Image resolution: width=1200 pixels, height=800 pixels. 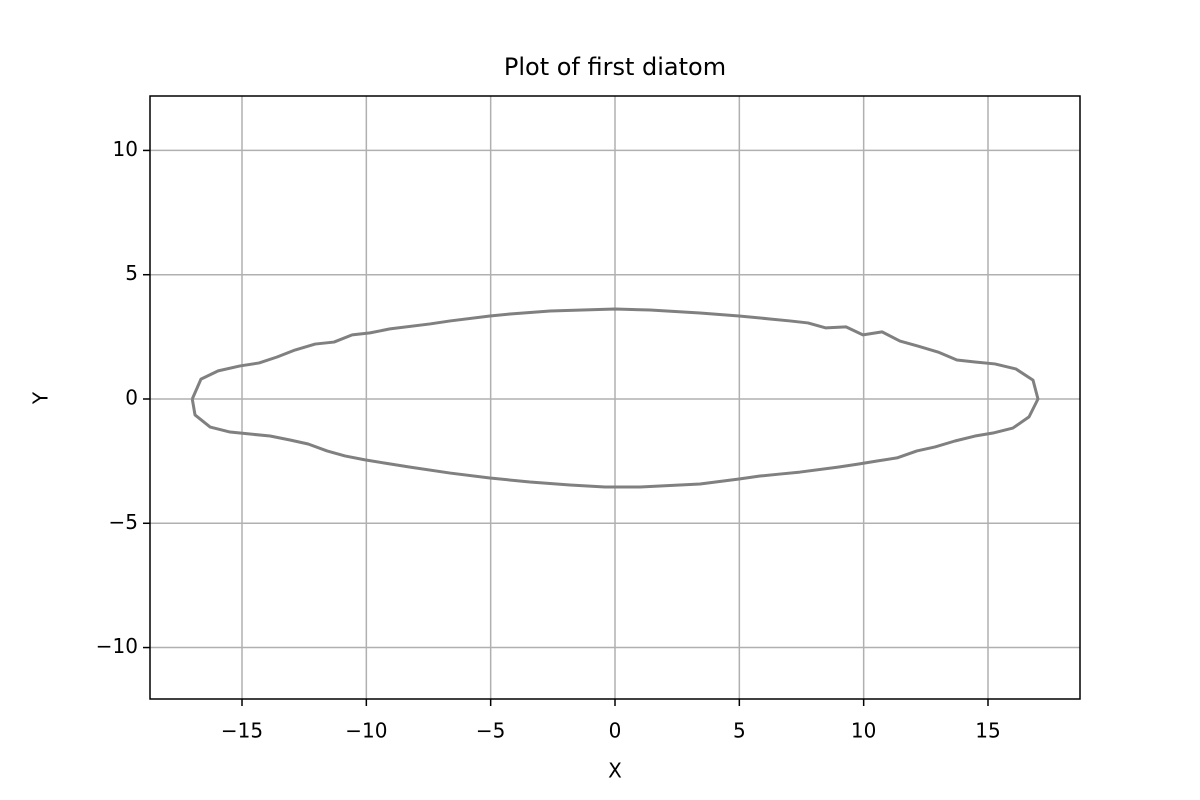 I want to click on x-tick-label: −10, so click(x=366, y=731).